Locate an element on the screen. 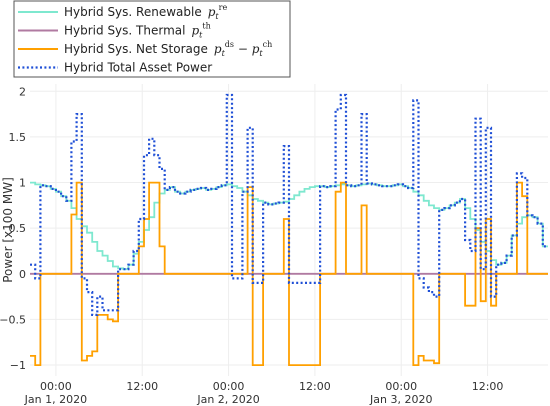 This screenshot has height=406, width=550. legend-math: ptth is located at coordinates (200, 31).